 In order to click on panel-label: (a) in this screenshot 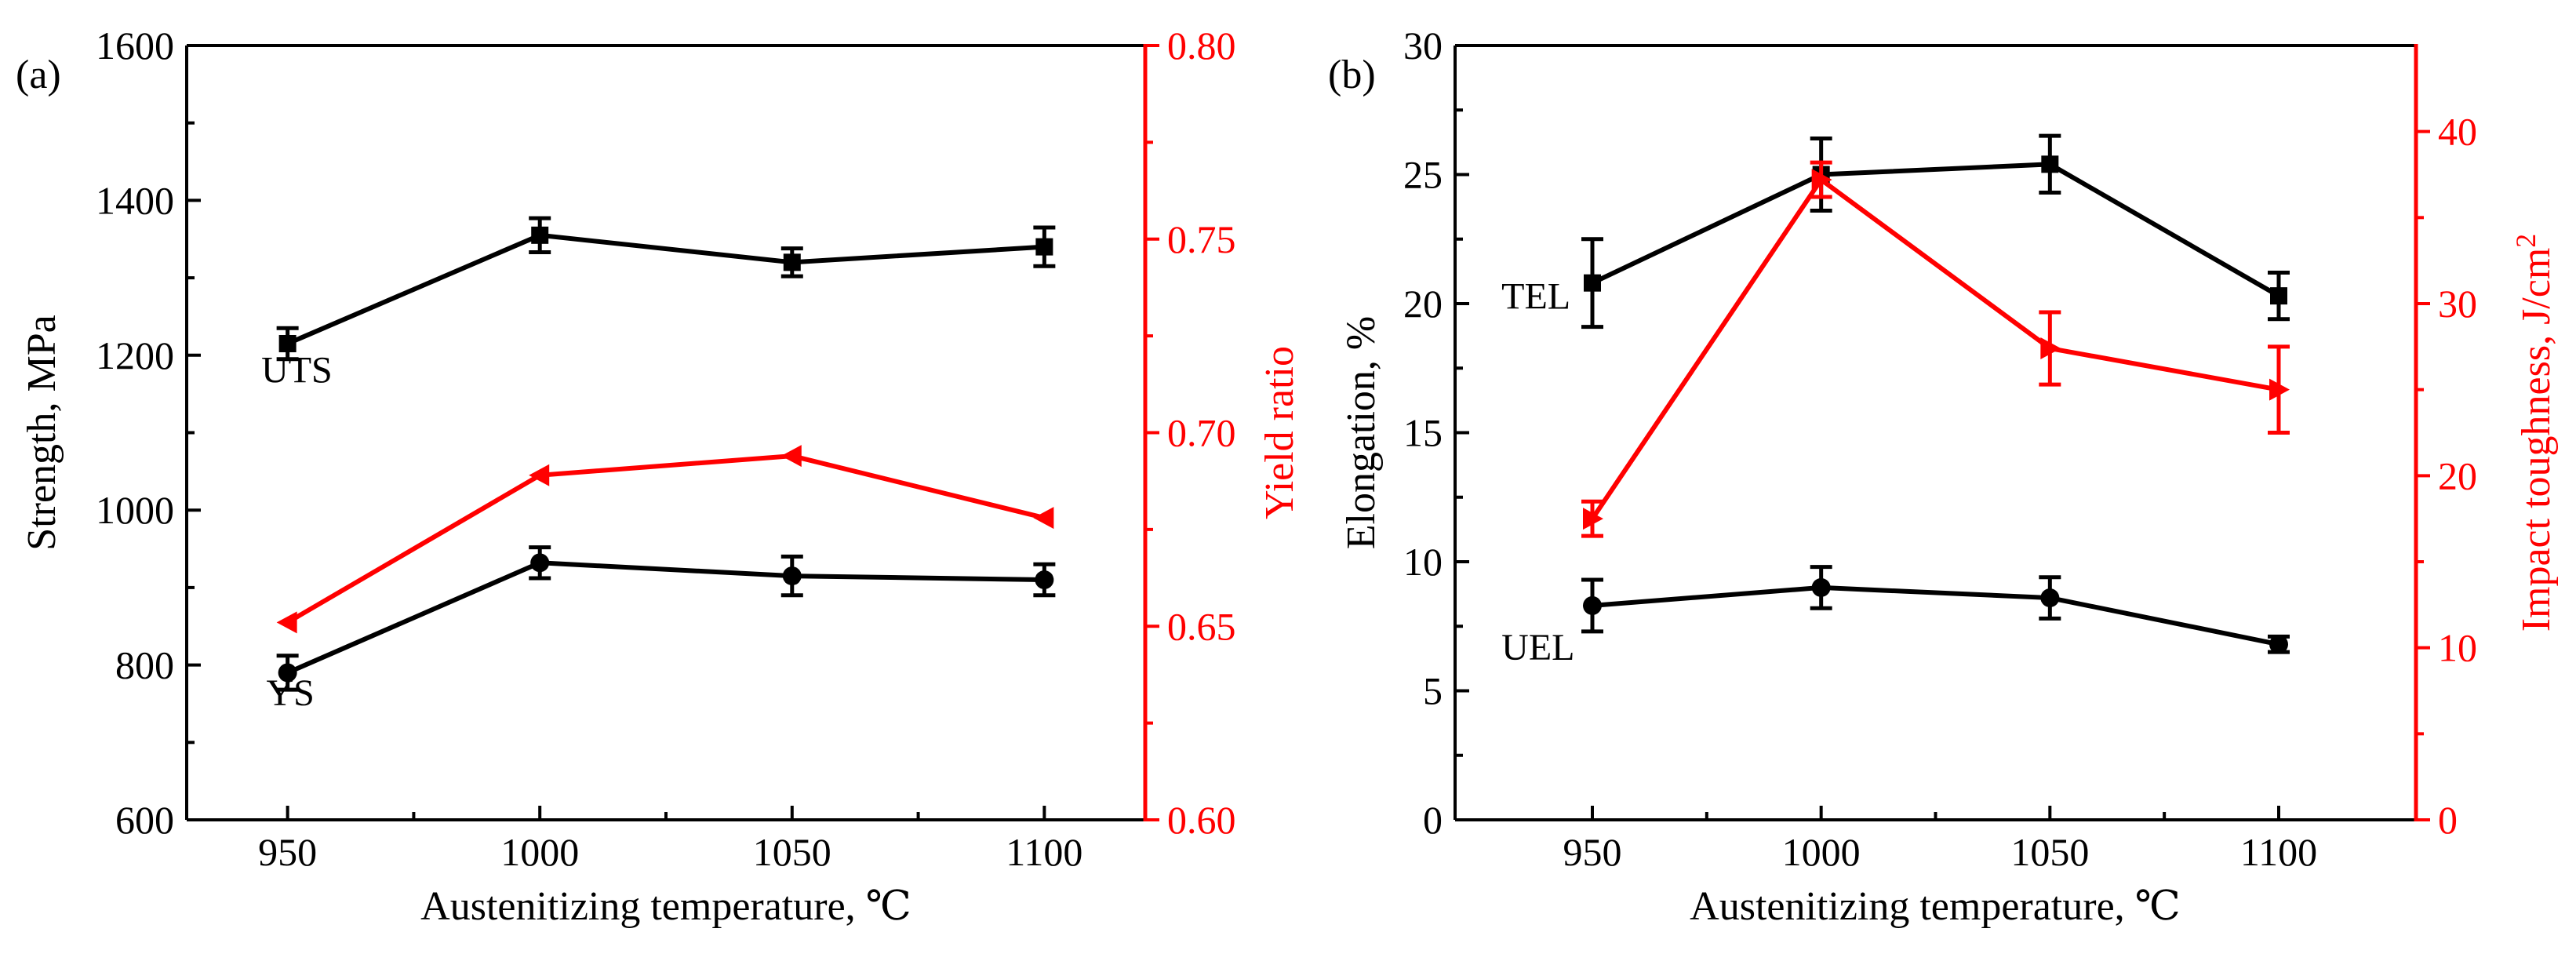, I will do `click(38, 75)`.